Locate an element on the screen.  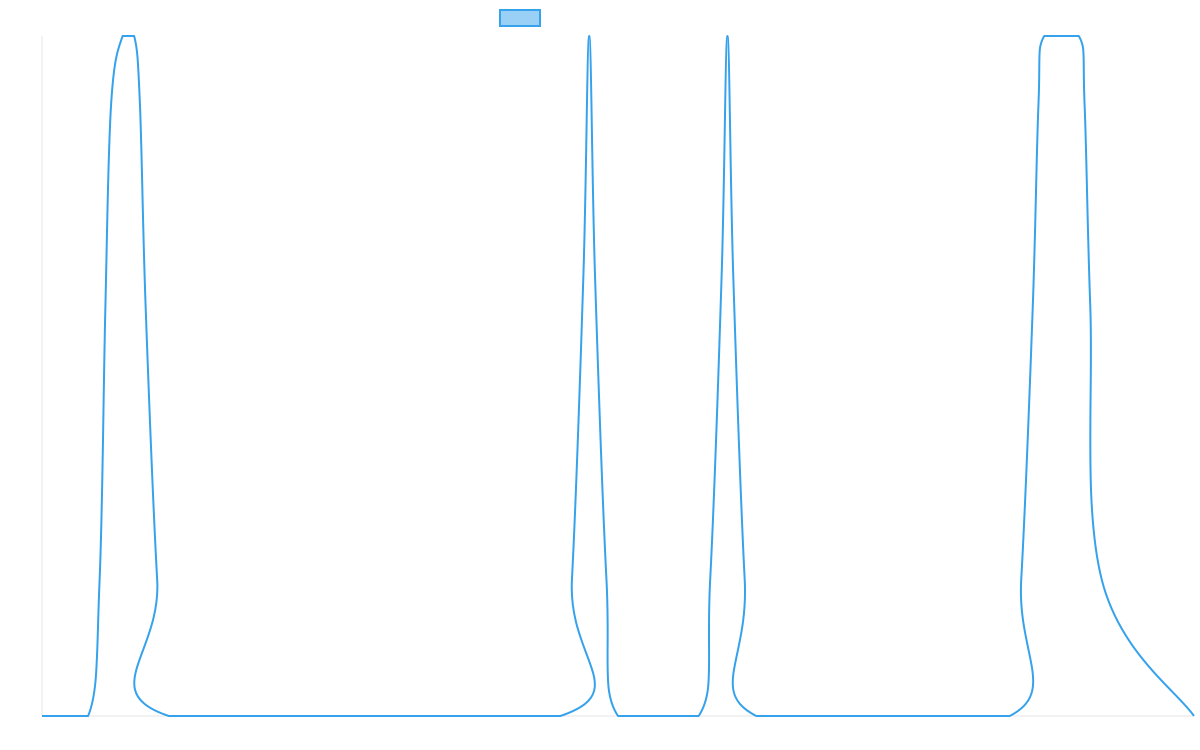
legend is located at coordinates (520, 18).